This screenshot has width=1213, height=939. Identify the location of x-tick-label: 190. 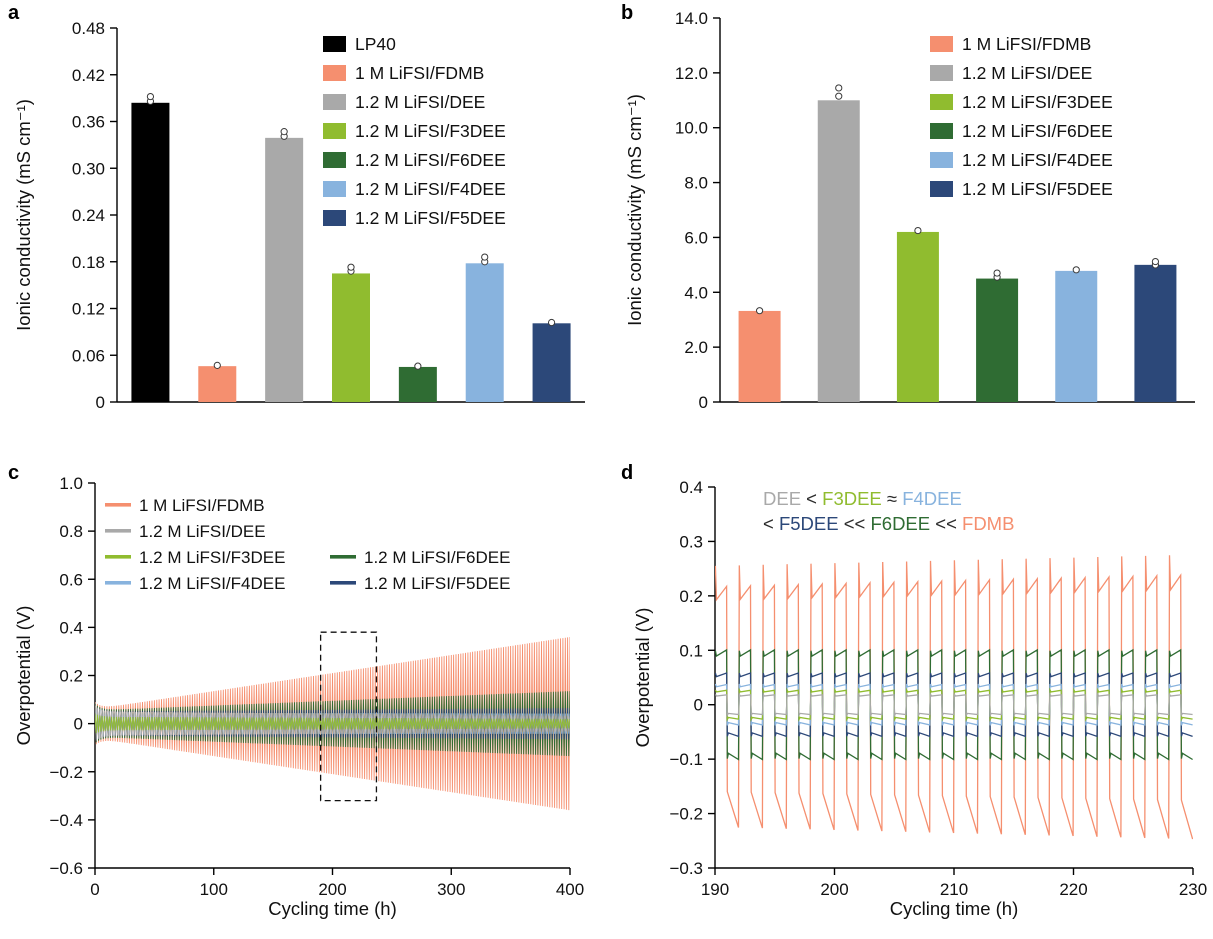
(715, 889).